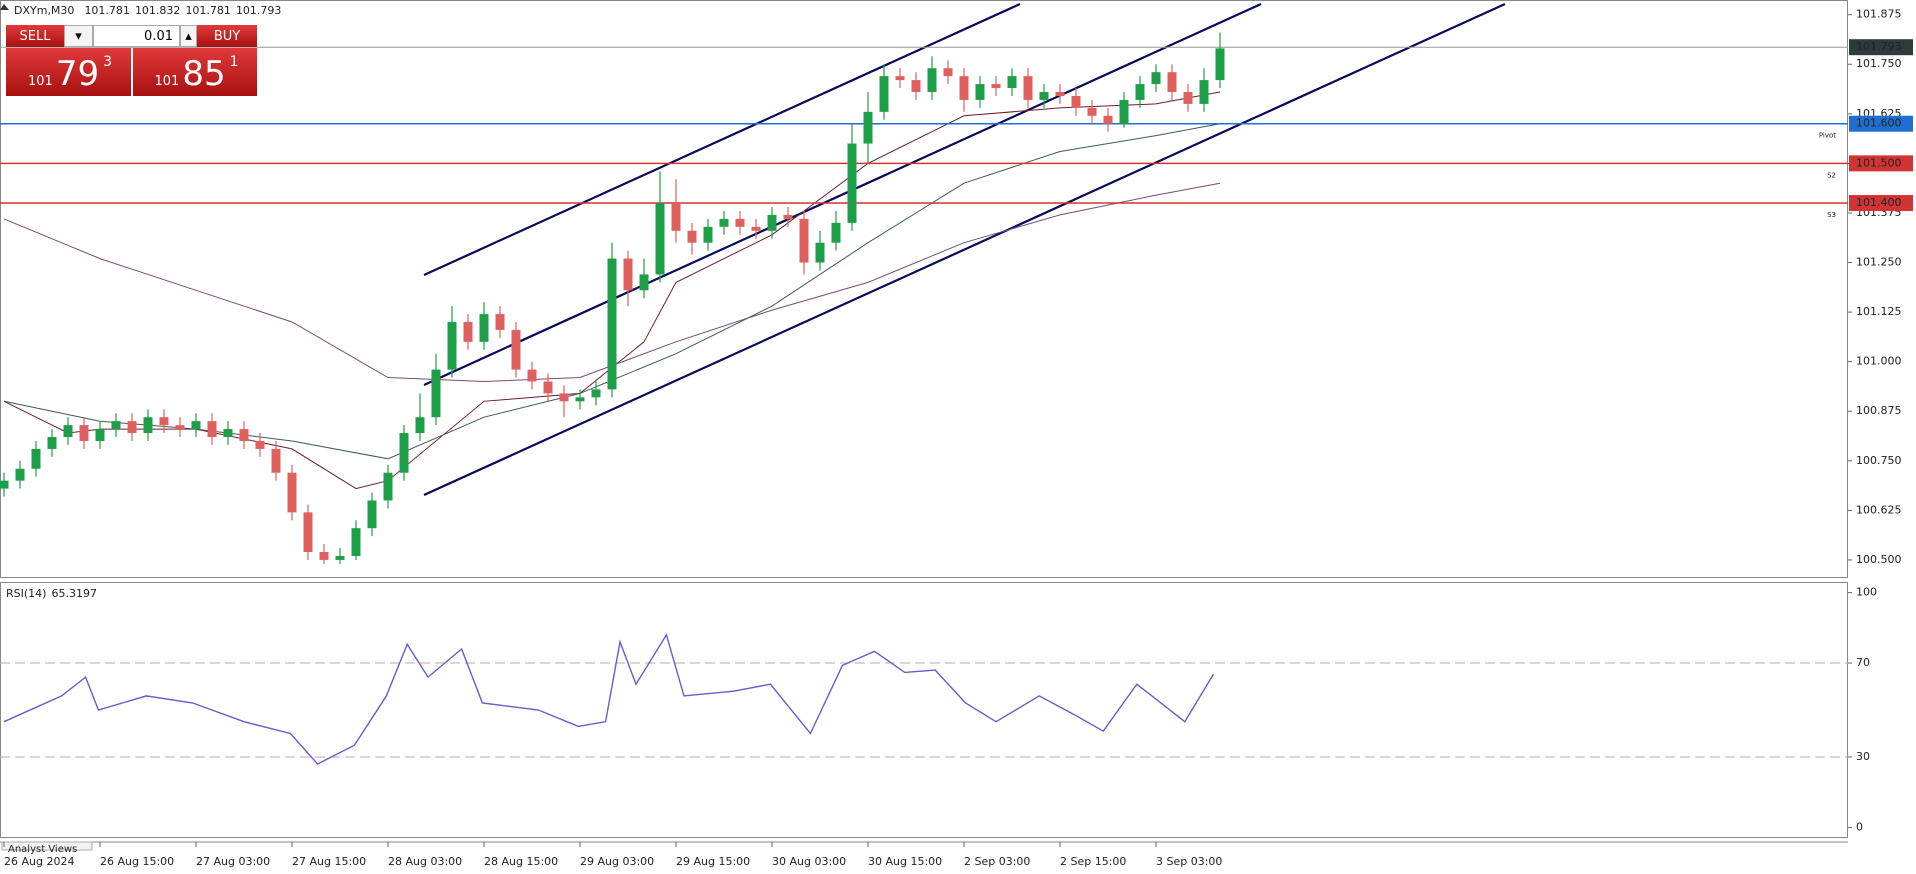 Image resolution: width=1916 pixels, height=874 pixels. Describe the element at coordinates (617, 861) in the screenshot. I see `x-tick-label: 29 Aug 03:00` at that location.